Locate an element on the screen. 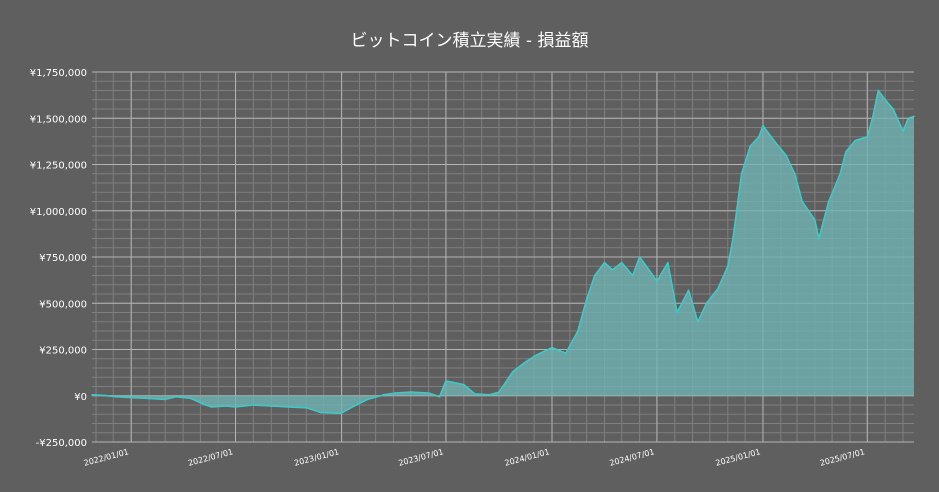 The image size is (939, 492). y-tick-label: ¥0 is located at coordinates (80, 397).